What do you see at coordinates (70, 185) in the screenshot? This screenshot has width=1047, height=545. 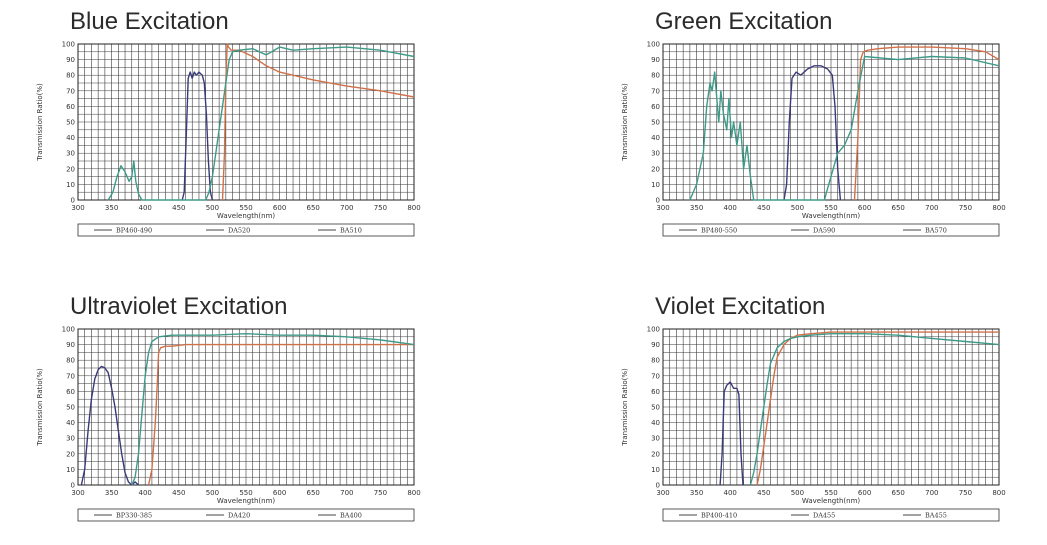 I see `y-tick-label: 10` at bounding box center [70, 185].